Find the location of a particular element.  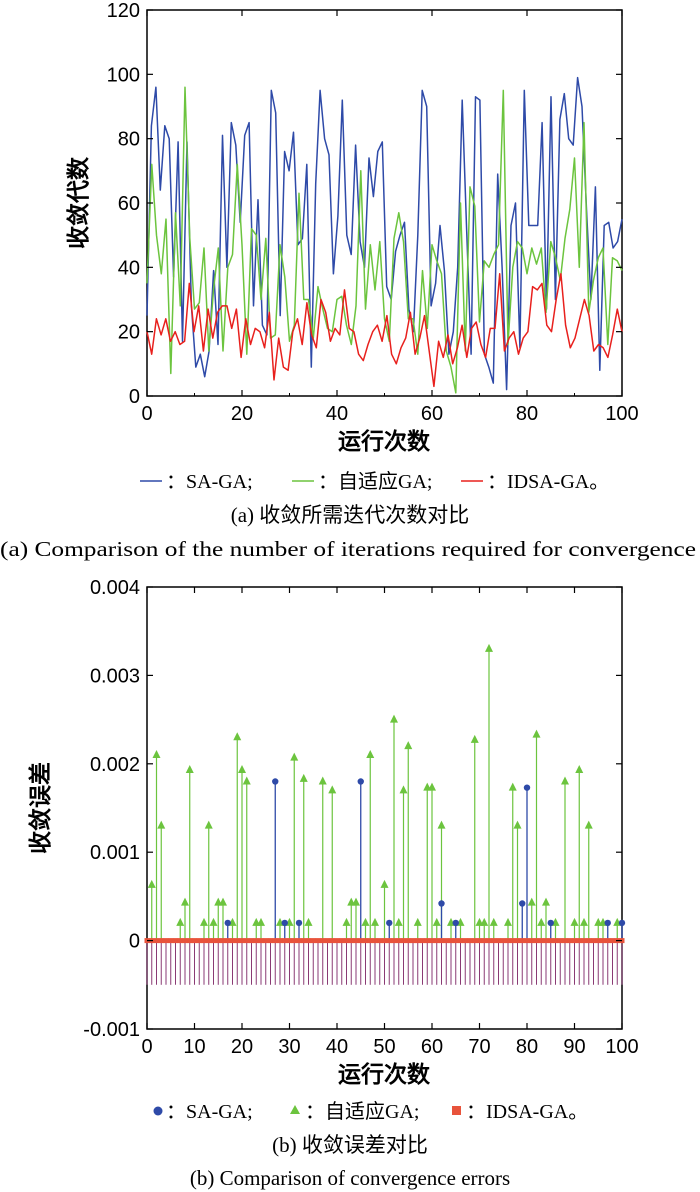

chart-a-xlabel: 运行次数 is located at coordinates (384, 441).